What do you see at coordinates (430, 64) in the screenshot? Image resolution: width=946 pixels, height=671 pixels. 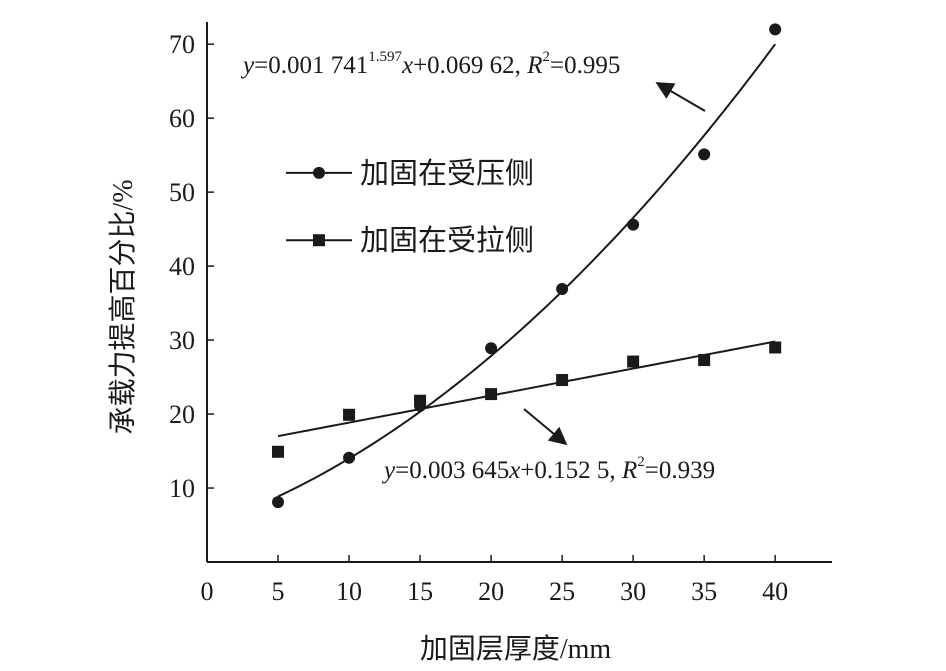 I see `equation-1: y=0.001 7411.597x+0.069 62, R2=0.995` at bounding box center [430, 64].